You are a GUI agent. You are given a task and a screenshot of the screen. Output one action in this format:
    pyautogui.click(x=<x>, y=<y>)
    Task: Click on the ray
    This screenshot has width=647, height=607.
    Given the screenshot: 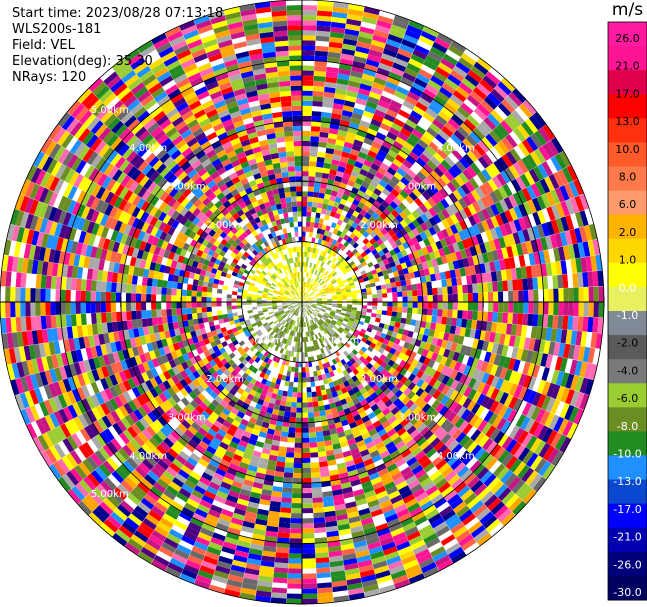 What is the action you would take?
    pyautogui.click(x=286, y=453)
    